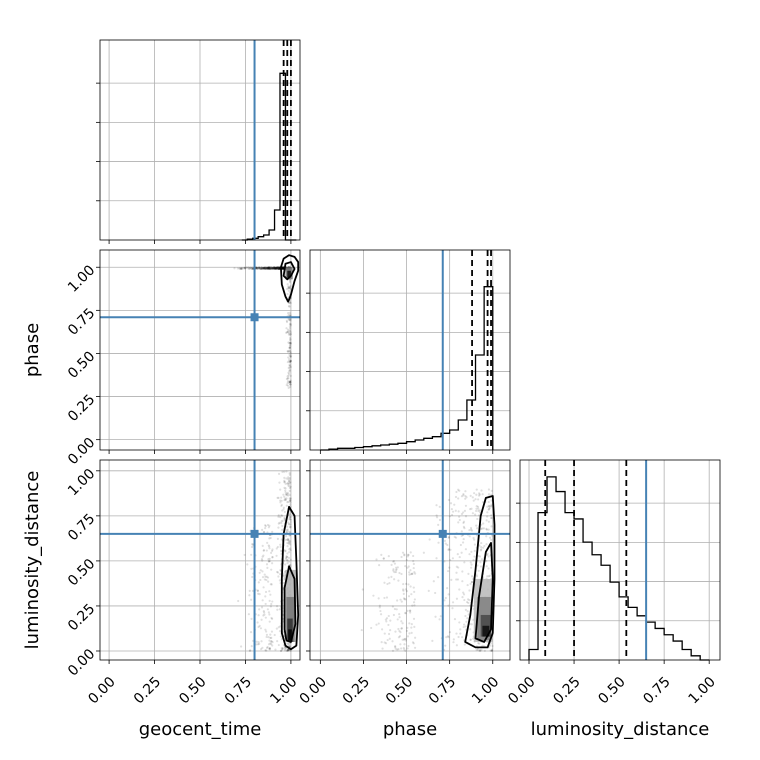  I want to click on x-tick-label-luminosity_distance: 0.50, so click(611, 690).